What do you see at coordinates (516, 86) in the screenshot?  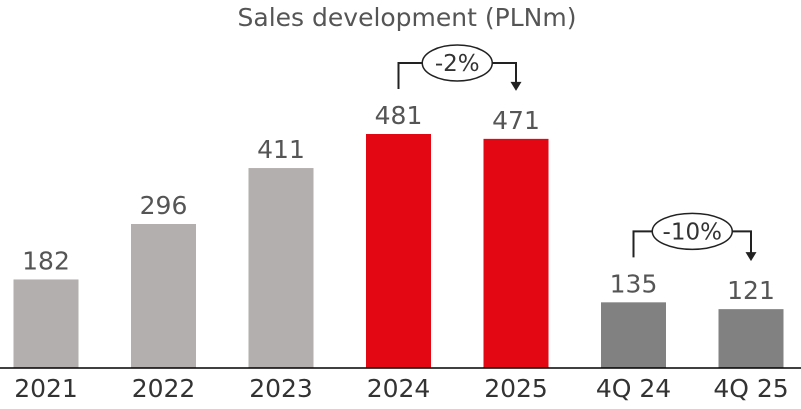 I see `annotation-1-arrowhead` at bounding box center [516, 86].